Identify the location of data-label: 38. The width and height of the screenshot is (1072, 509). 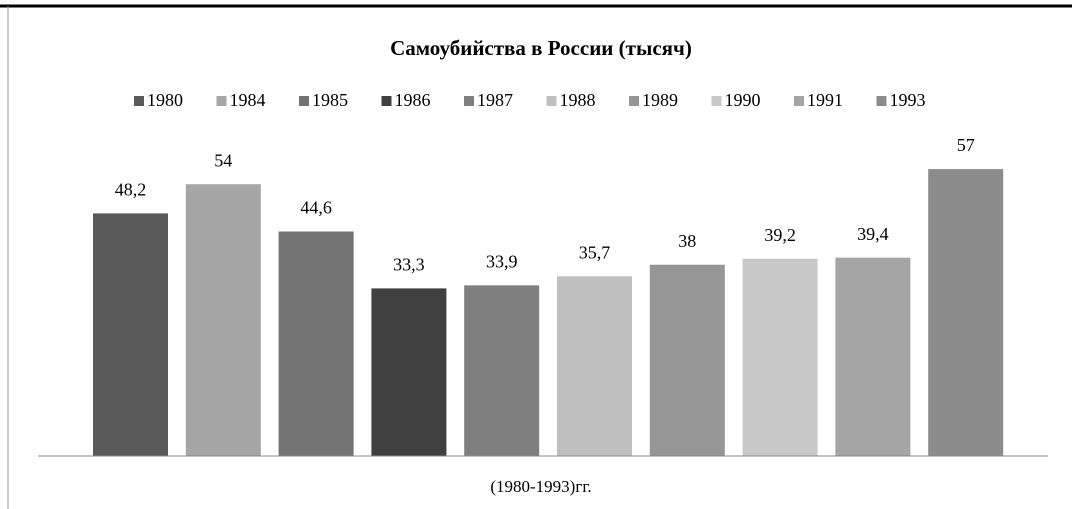
(687, 241).